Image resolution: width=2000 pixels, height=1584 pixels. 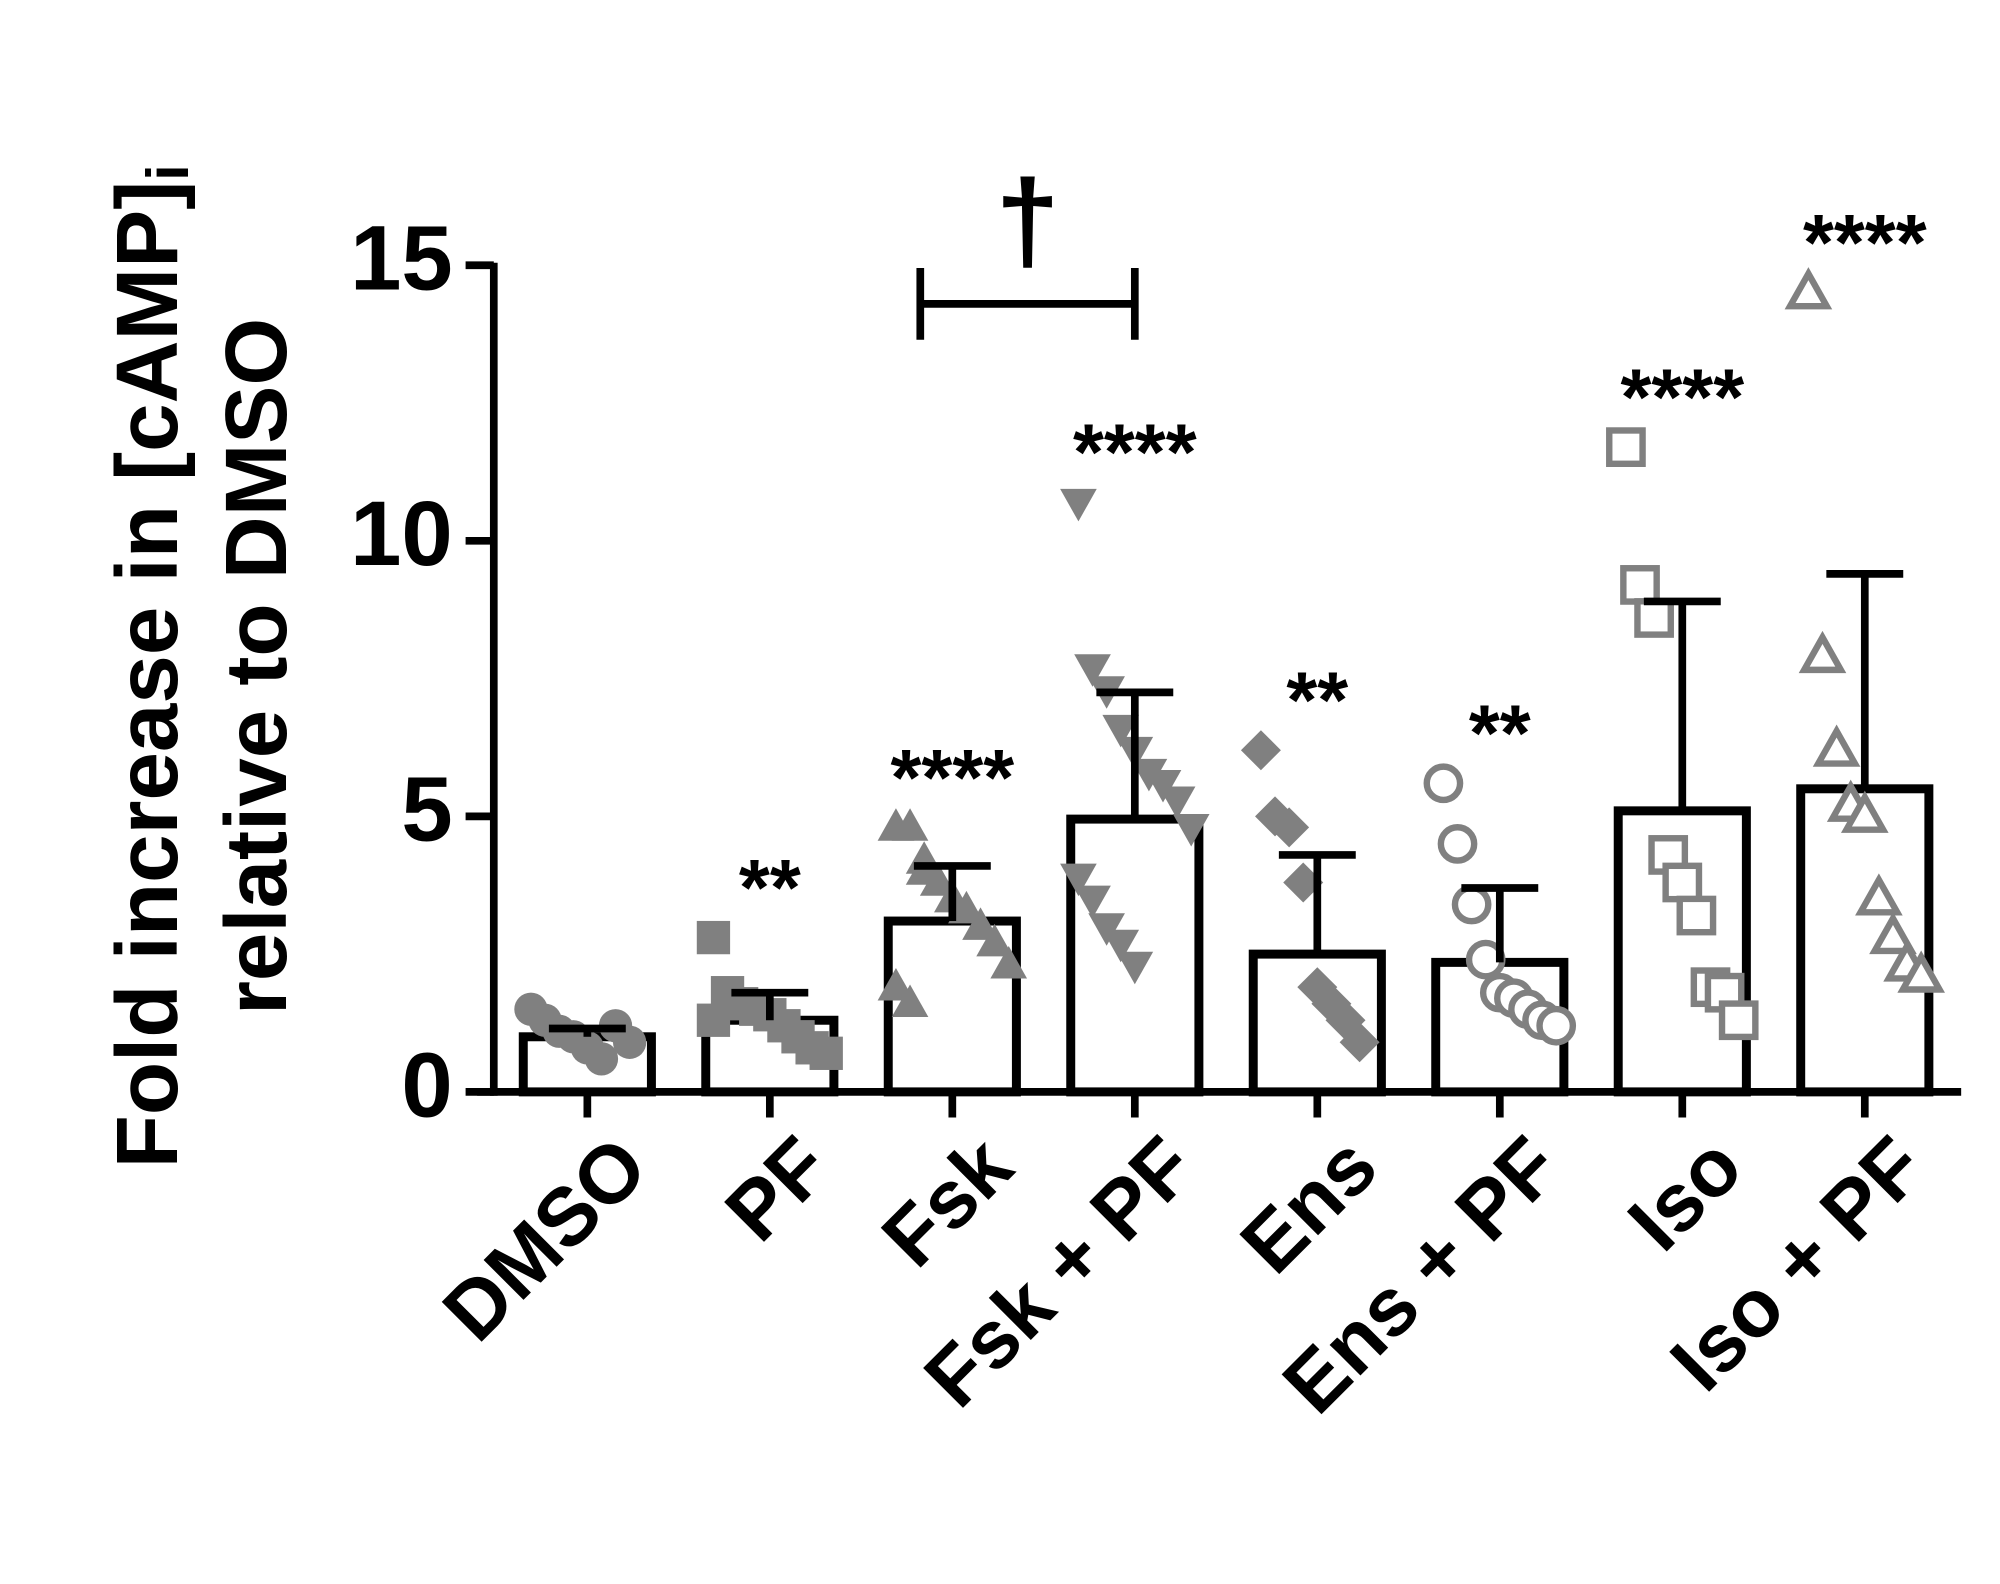 What do you see at coordinates (545, 1239) in the screenshot?
I see `x-tick-label: DMSO` at bounding box center [545, 1239].